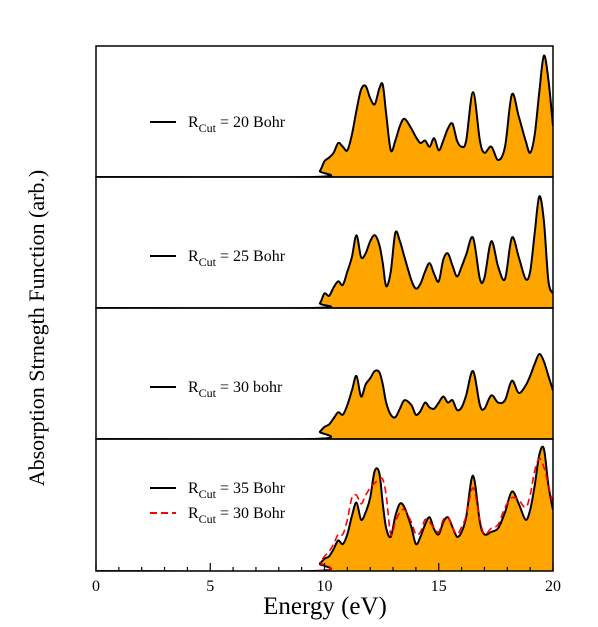  Describe the element at coordinates (553, 586) in the screenshot. I see `x-tick-label: 20` at that location.